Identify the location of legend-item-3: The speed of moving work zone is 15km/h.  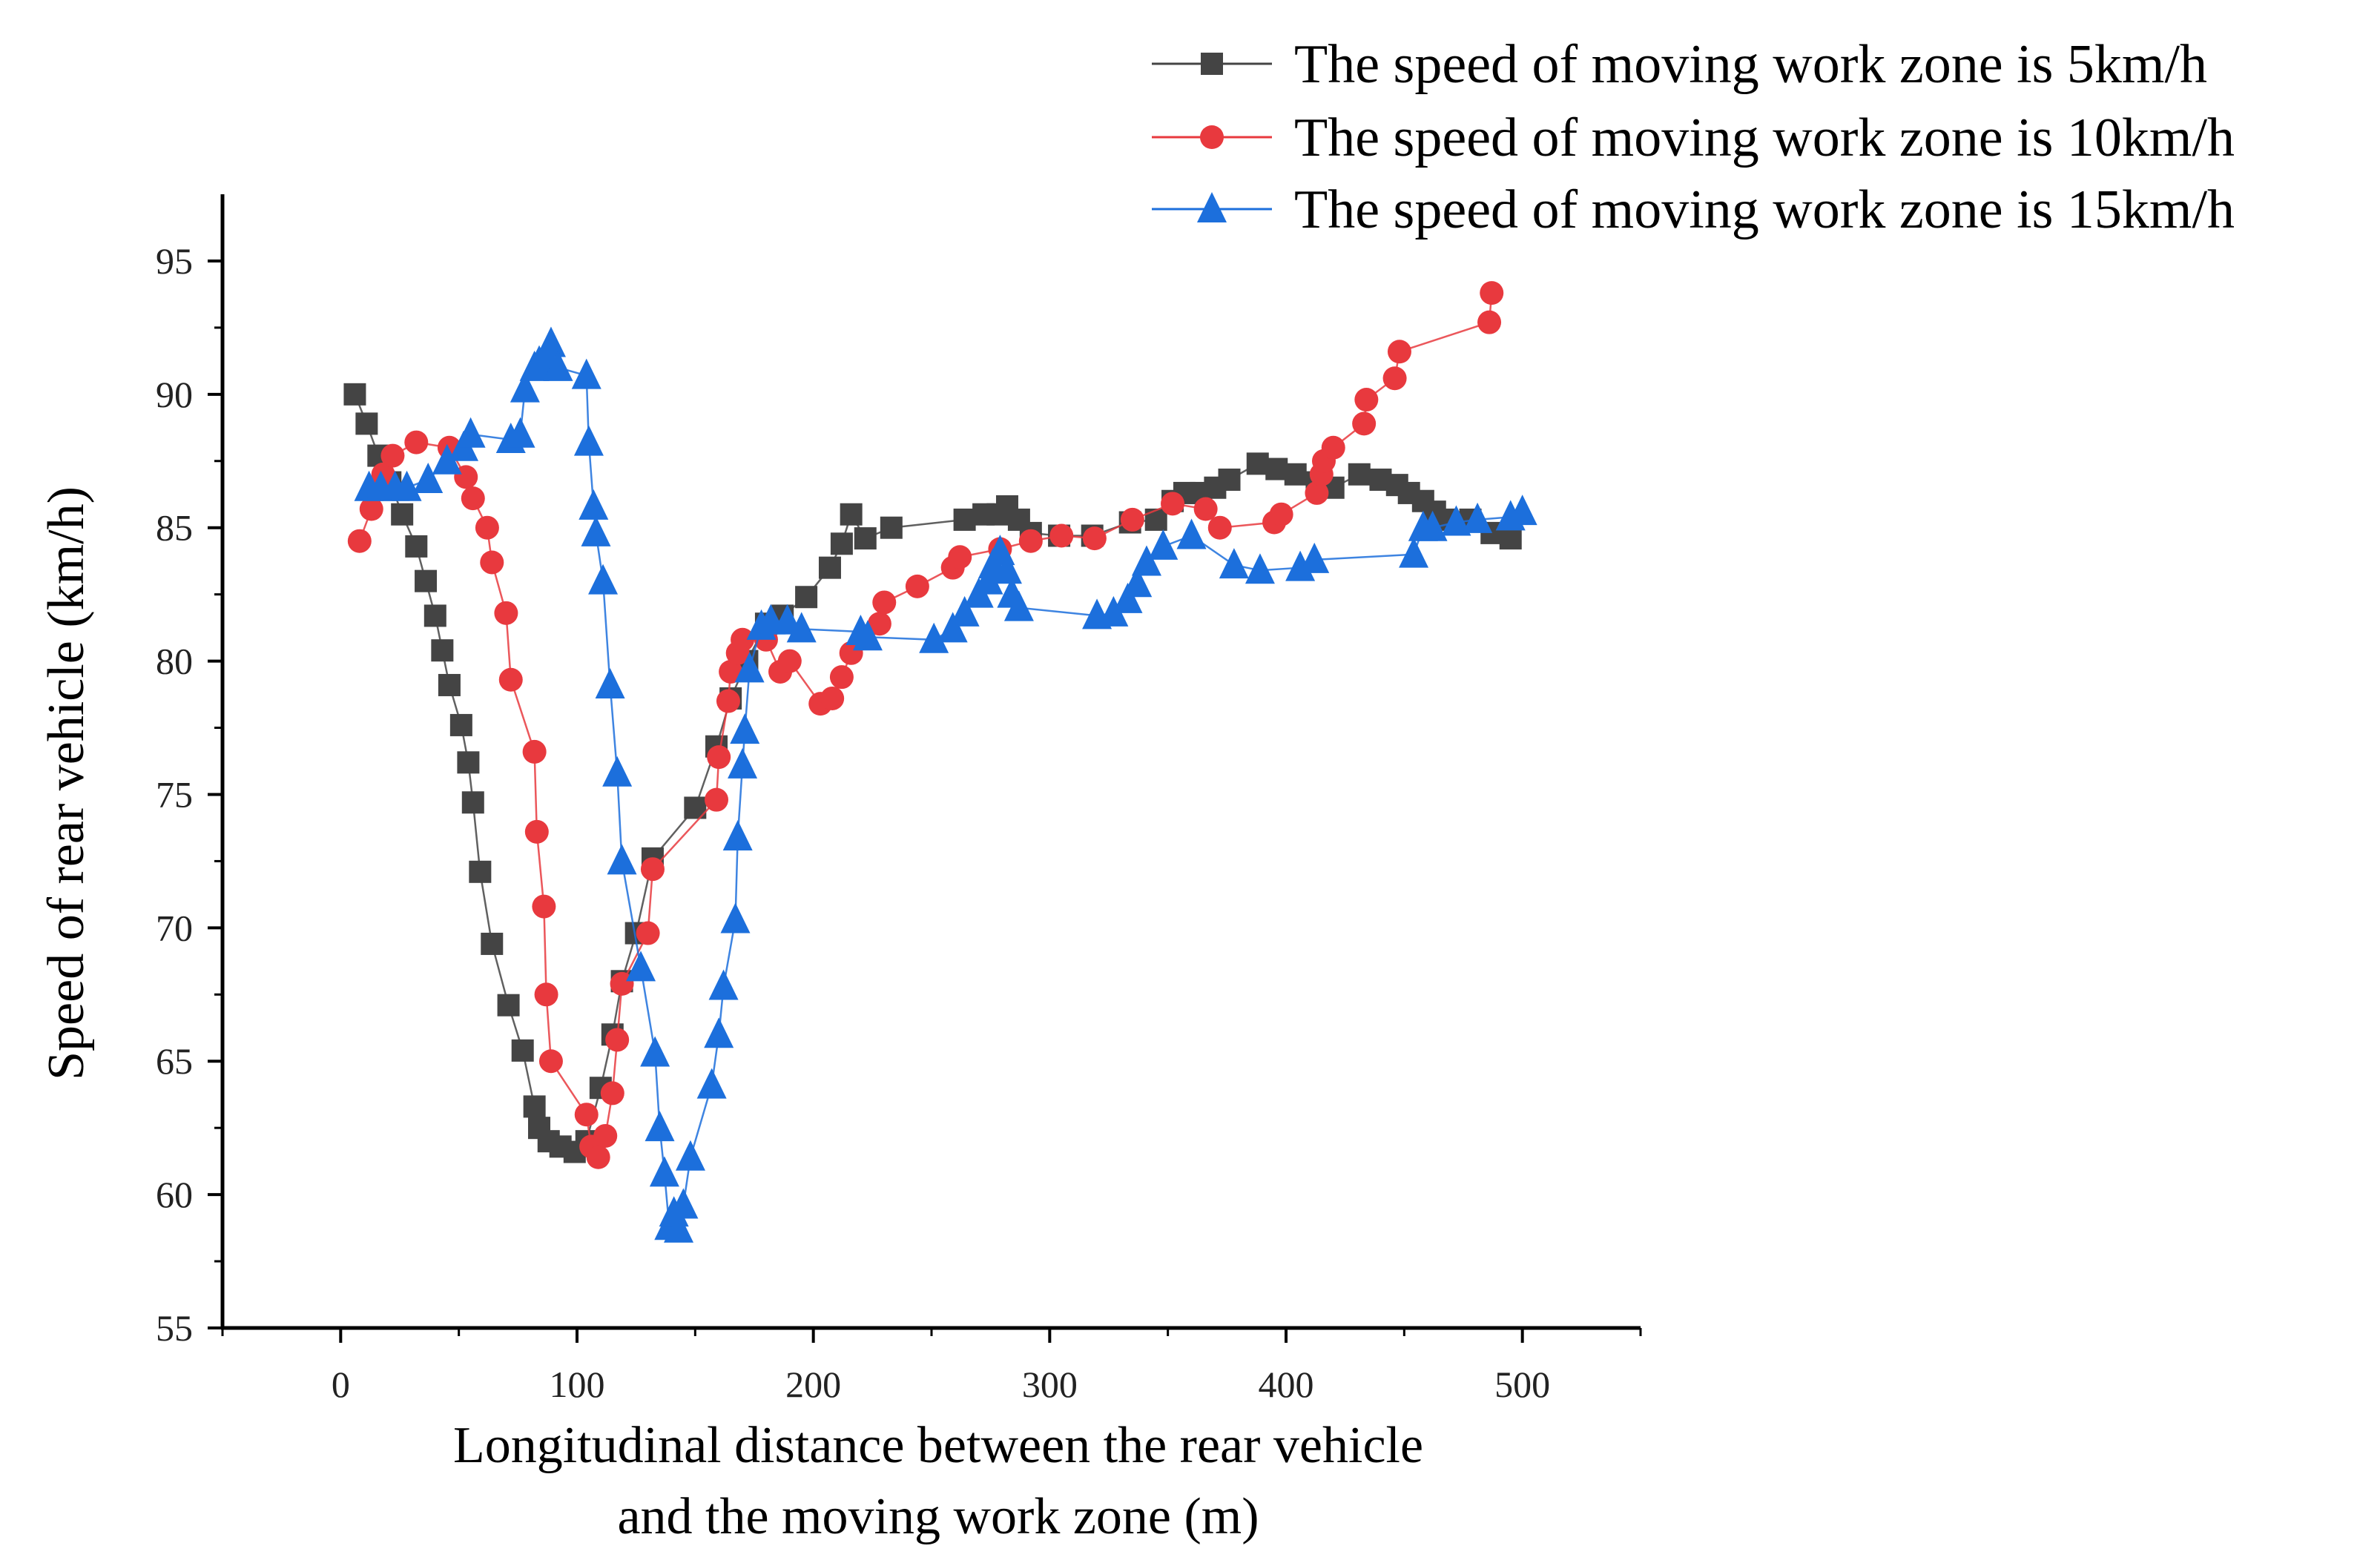
(1694, 209).